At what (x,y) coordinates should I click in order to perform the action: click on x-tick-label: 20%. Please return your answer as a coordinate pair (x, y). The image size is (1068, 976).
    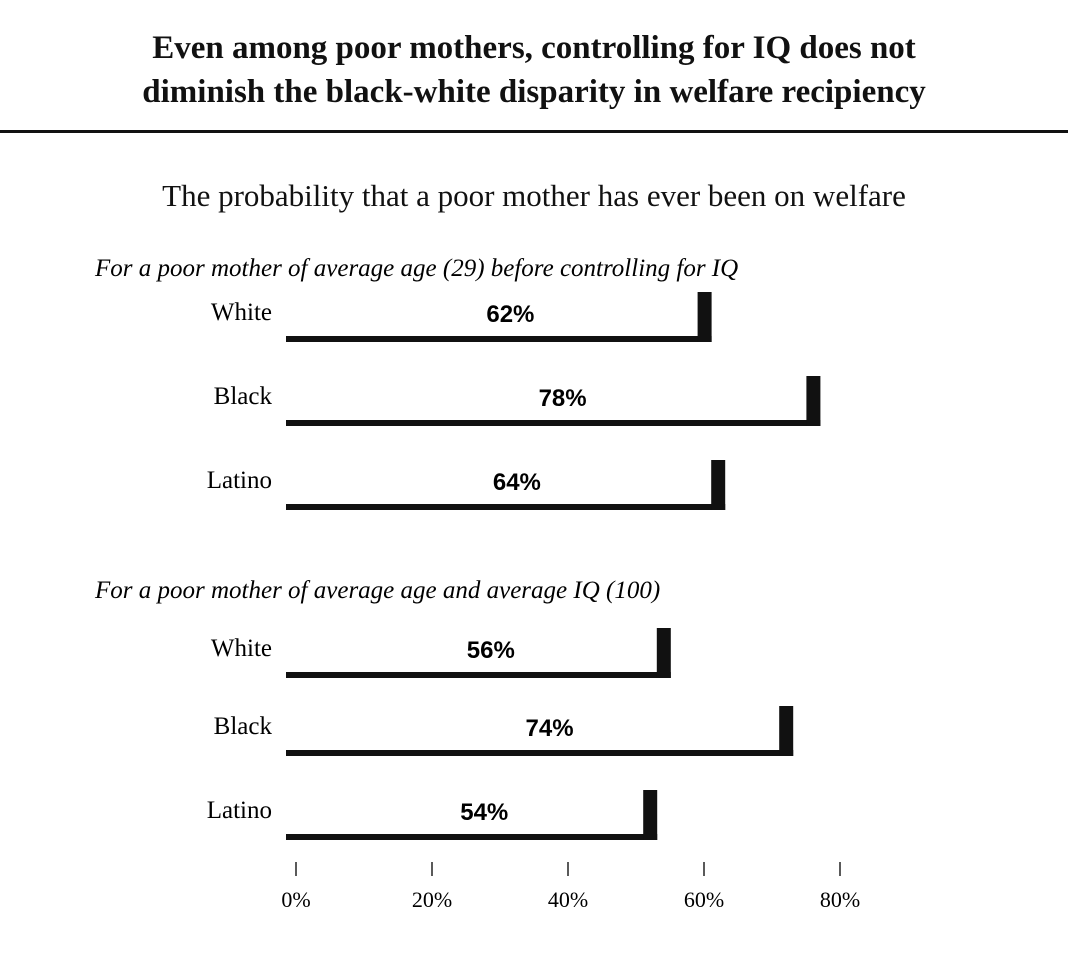
    Looking at the image, I should click on (432, 899).